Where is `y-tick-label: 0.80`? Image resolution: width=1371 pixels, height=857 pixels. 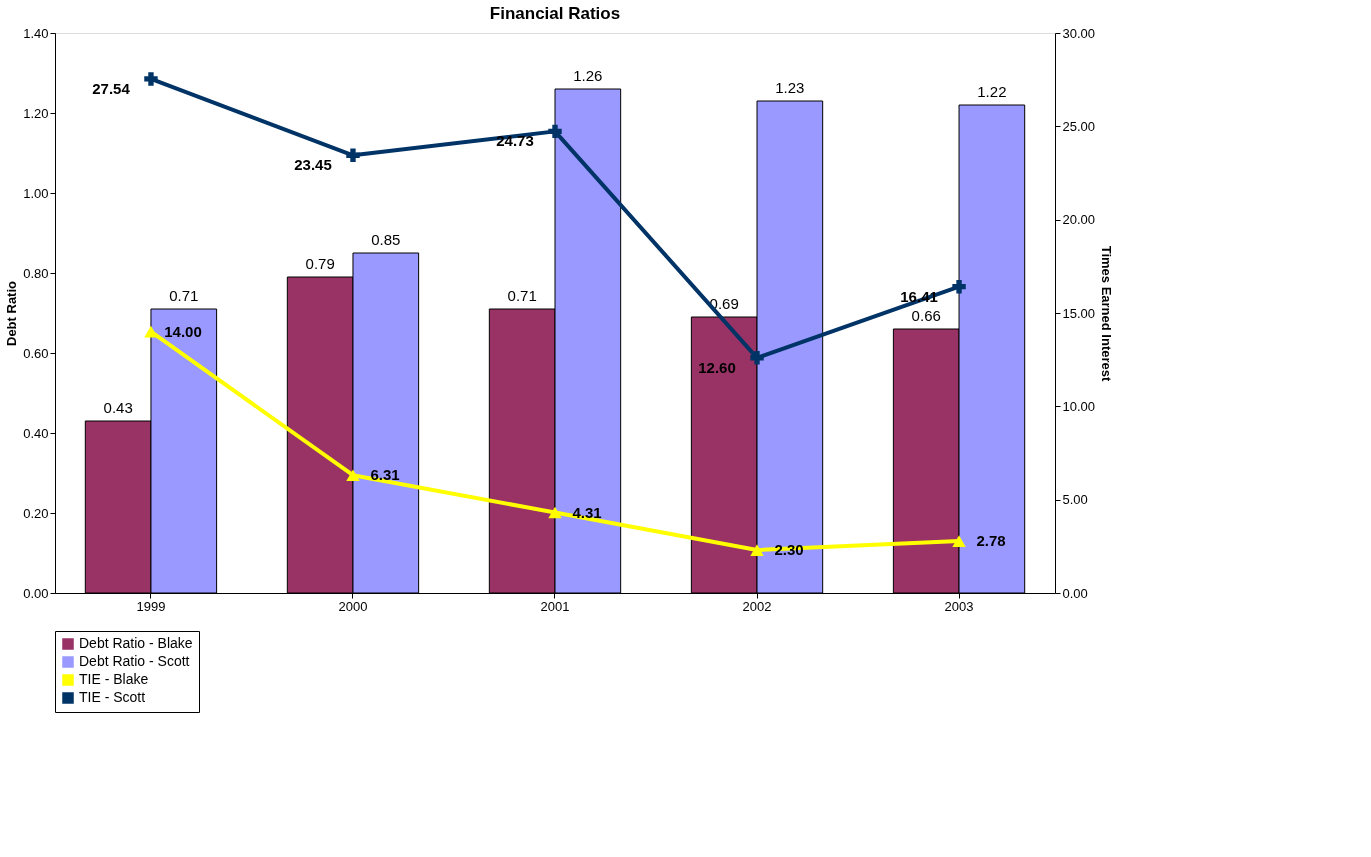
y-tick-label: 0.80 is located at coordinates (36, 273).